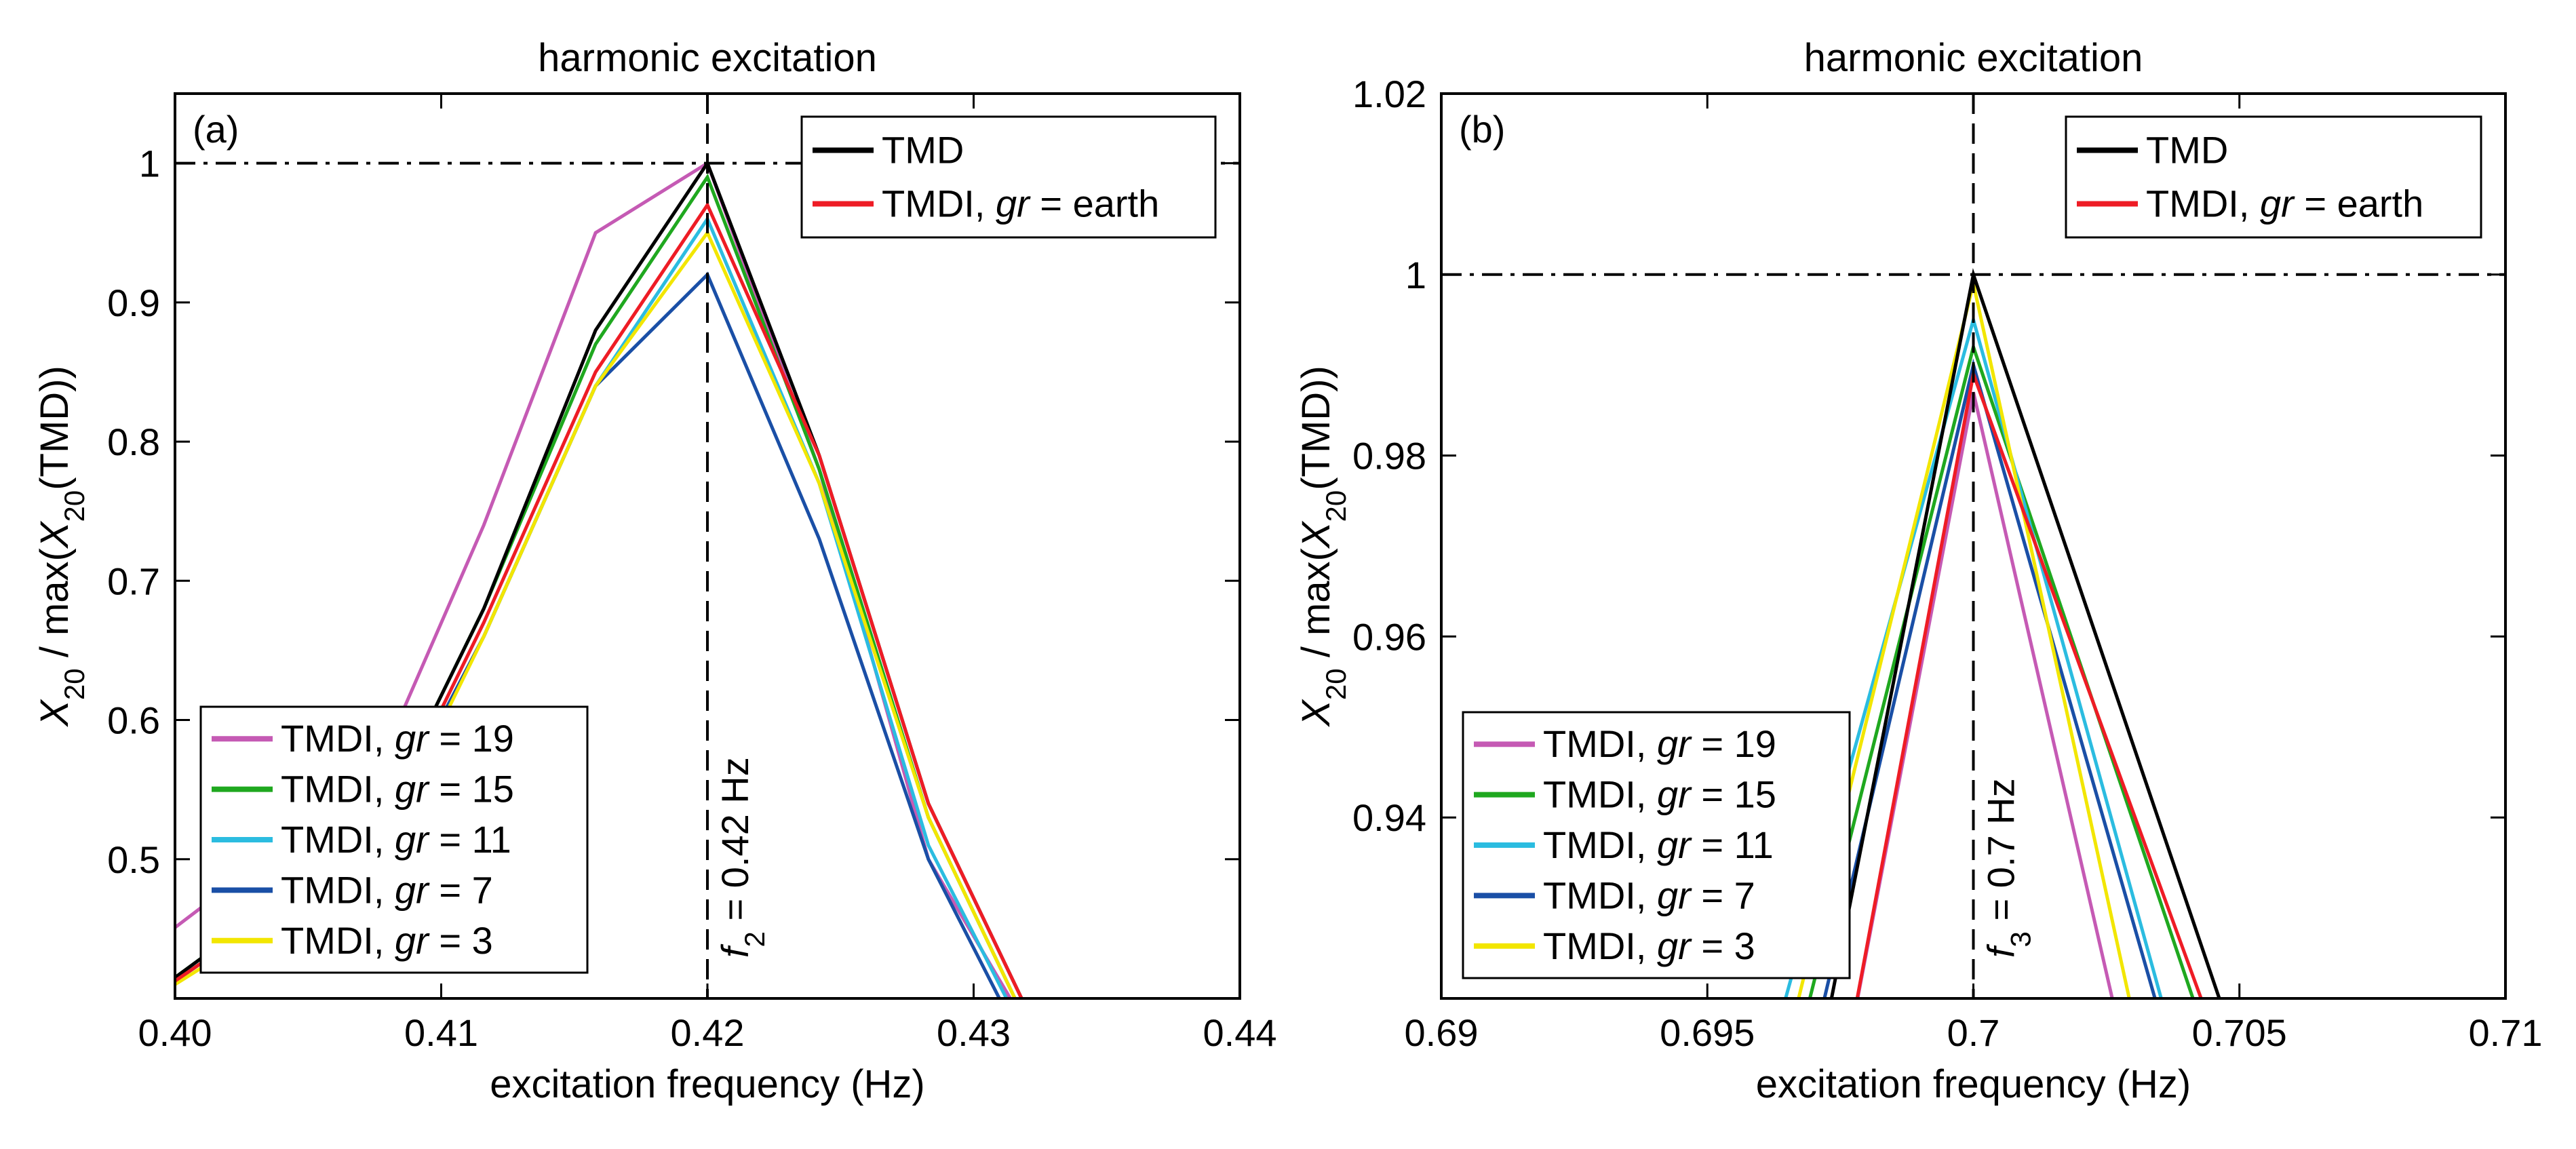 The height and width of the screenshot is (1149, 2576). I want to click on x-tick-label: 0.40, so click(175, 1032).